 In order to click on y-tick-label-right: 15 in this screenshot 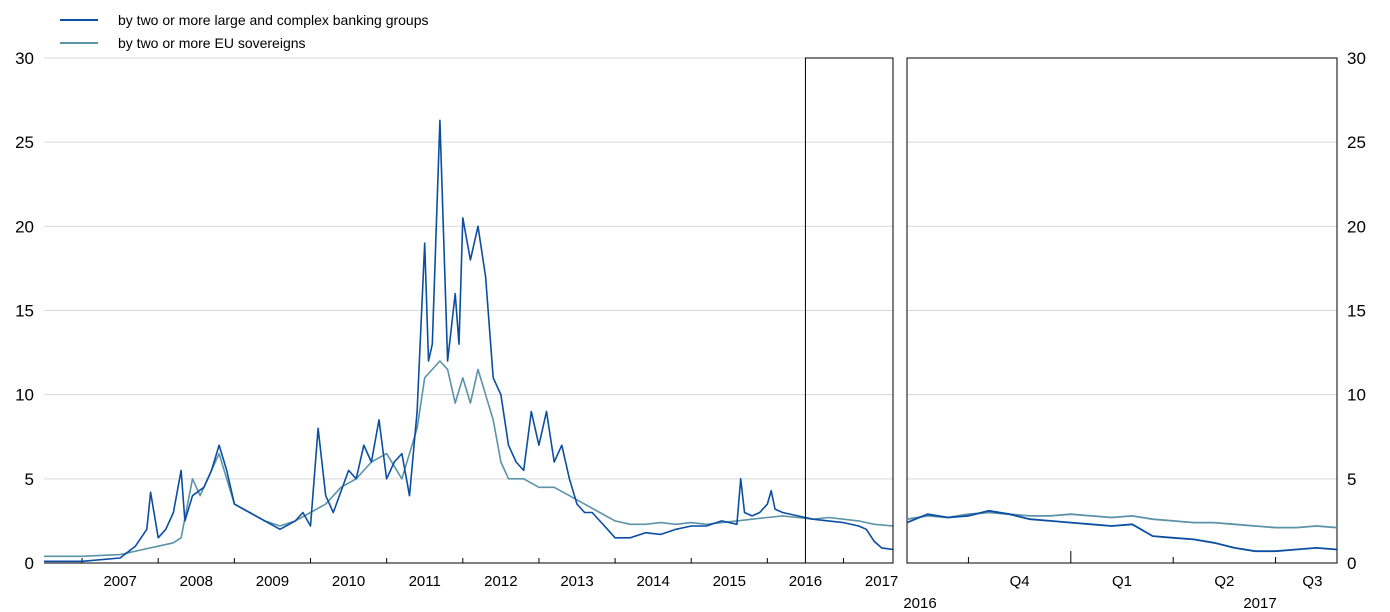, I will do `click(1356, 311)`.